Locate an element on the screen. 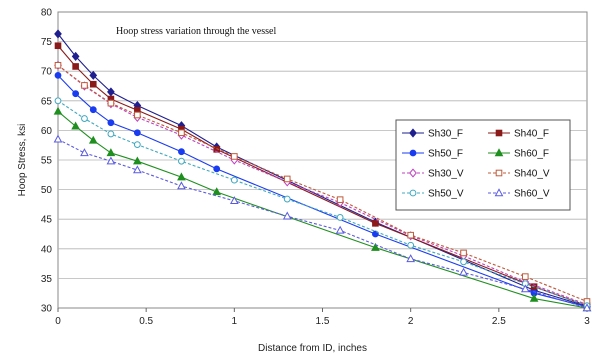 The image size is (592, 356). legend-label: Sh50_V is located at coordinates (446, 194).